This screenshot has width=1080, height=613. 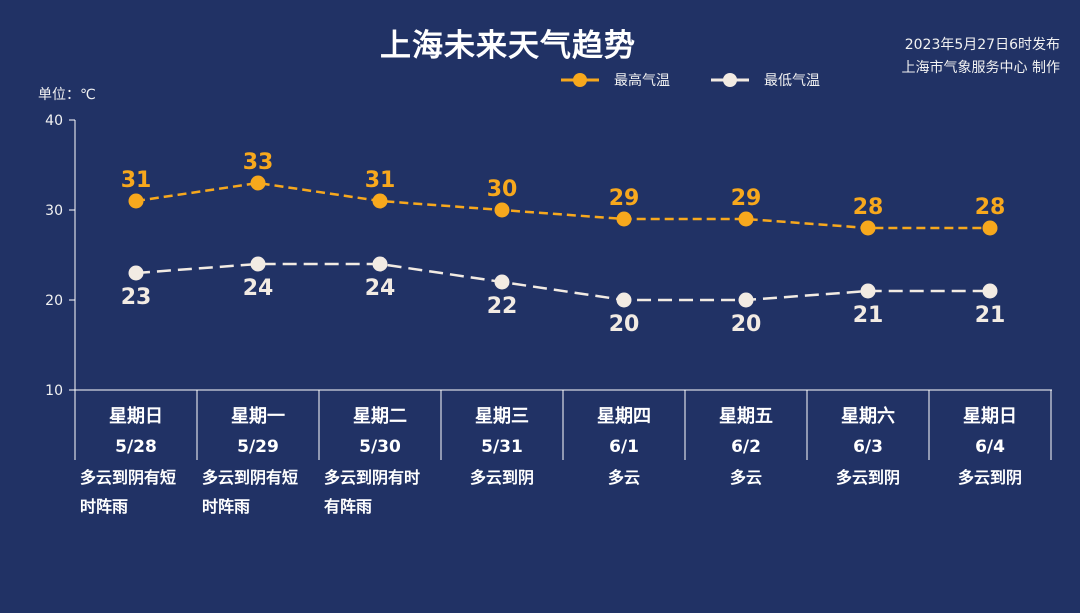 What do you see at coordinates (67, 95) in the screenshot?
I see `unit-label: 单位：℃` at bounding box center [67, 95].